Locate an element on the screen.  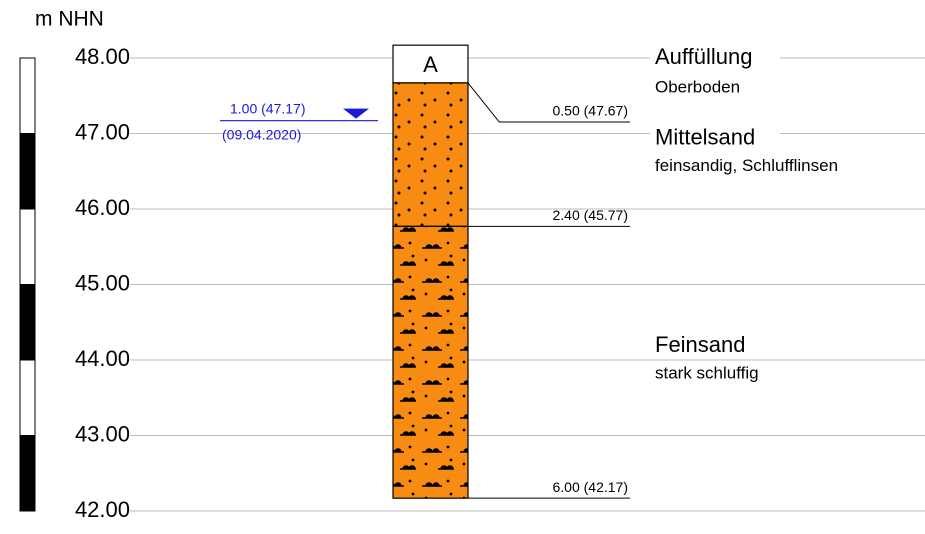
groundwater-label: 1.00 (47.17) is located at coordinates (268, 108).